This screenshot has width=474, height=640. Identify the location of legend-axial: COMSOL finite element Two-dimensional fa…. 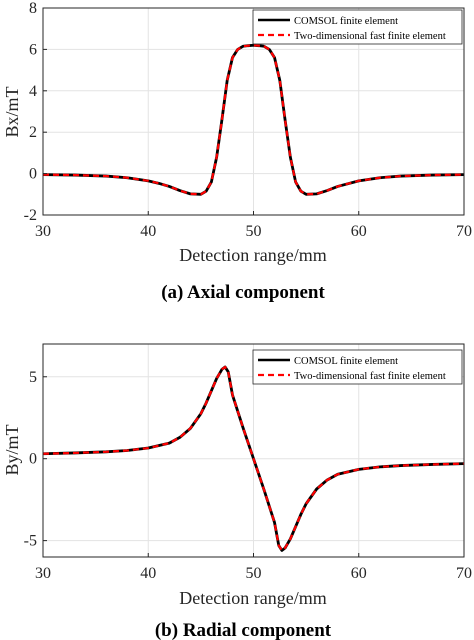
(357, 27).